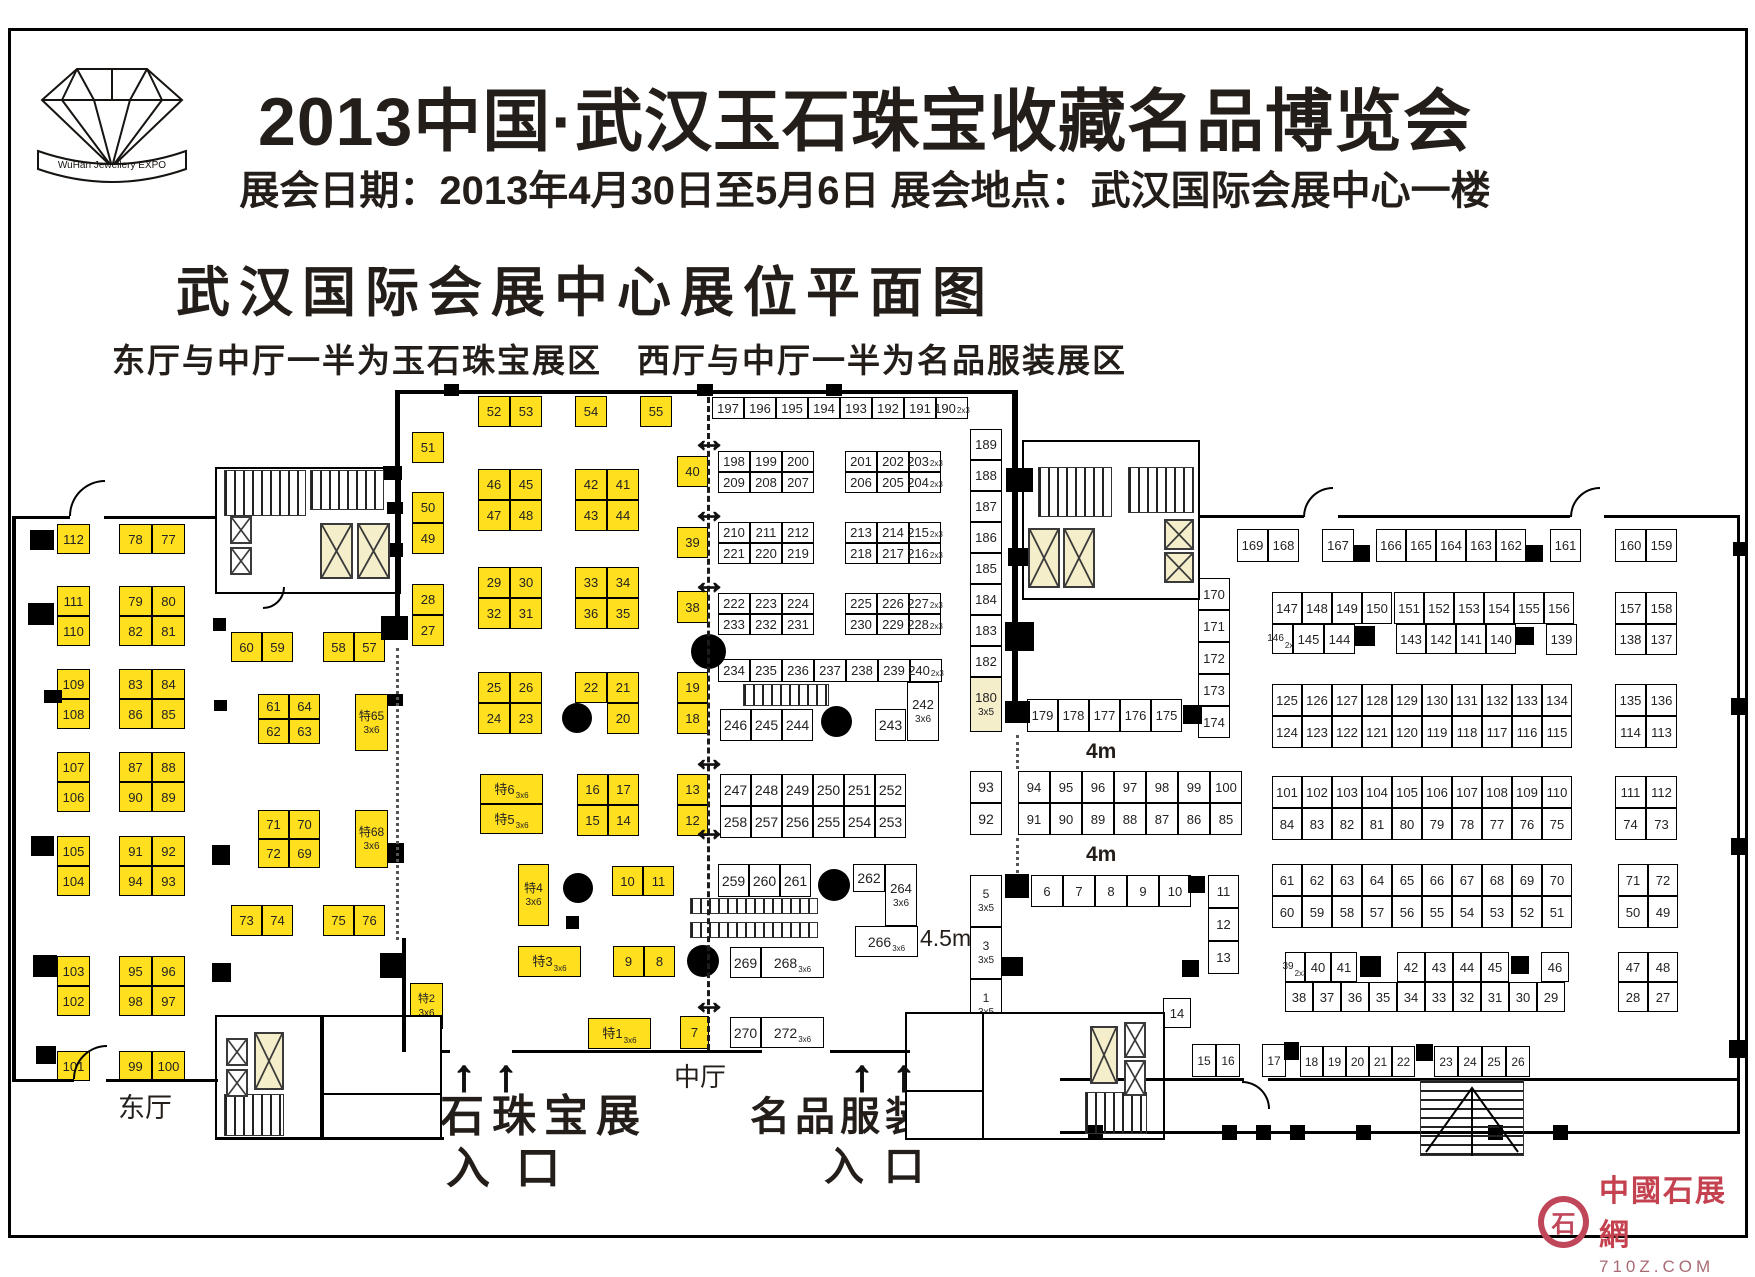 This screenshot has width=1755, height=1277. Describe the element at coordinates (1318, 967) in the screenshot. I see `booth-w-40: 40` at that location.